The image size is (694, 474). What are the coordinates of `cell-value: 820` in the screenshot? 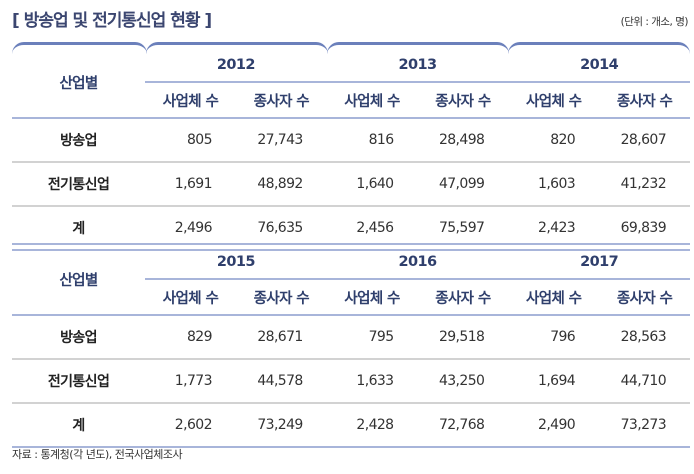 It's located at (554, 140).